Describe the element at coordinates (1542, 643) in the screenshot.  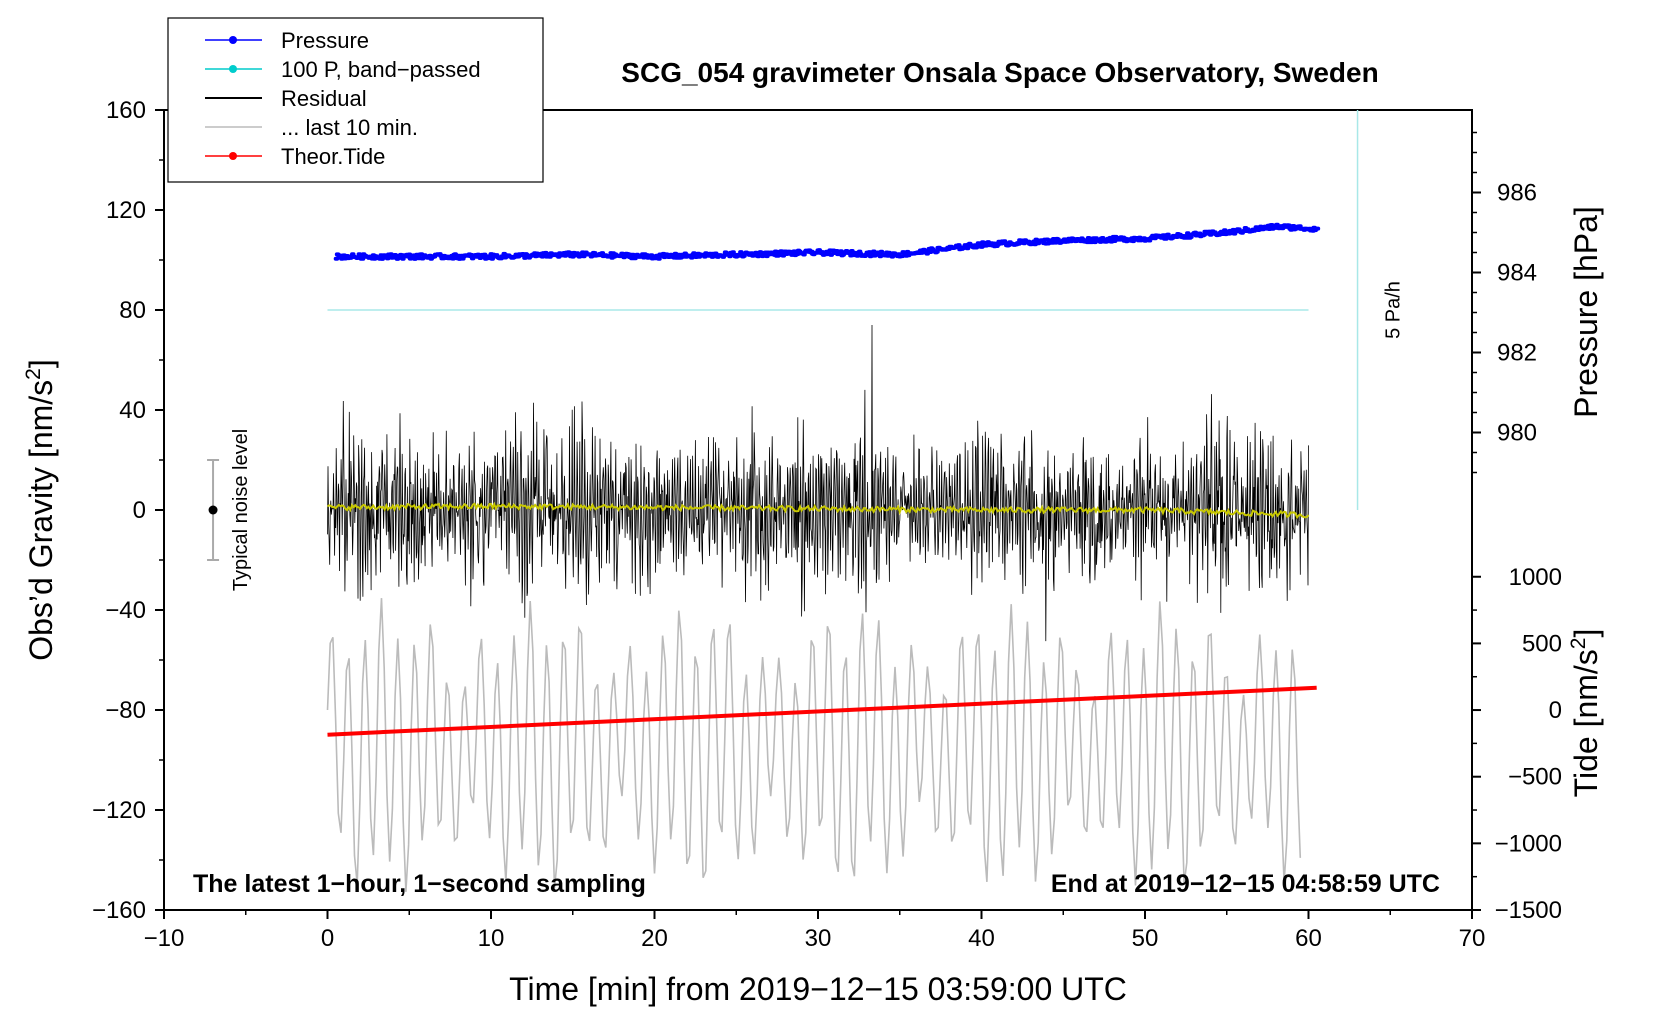
I see `tide-tick-label: 500` at that location.